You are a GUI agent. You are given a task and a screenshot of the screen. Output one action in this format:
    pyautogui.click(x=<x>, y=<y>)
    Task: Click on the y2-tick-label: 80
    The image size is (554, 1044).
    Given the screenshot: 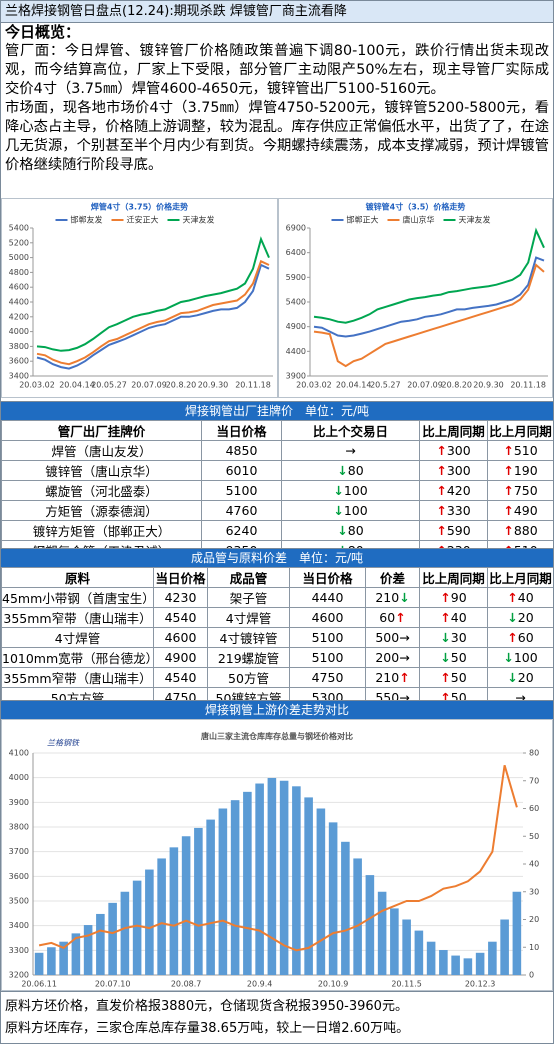 What is the action you would take?
    pyautogui.click(x=534, y=753)
    